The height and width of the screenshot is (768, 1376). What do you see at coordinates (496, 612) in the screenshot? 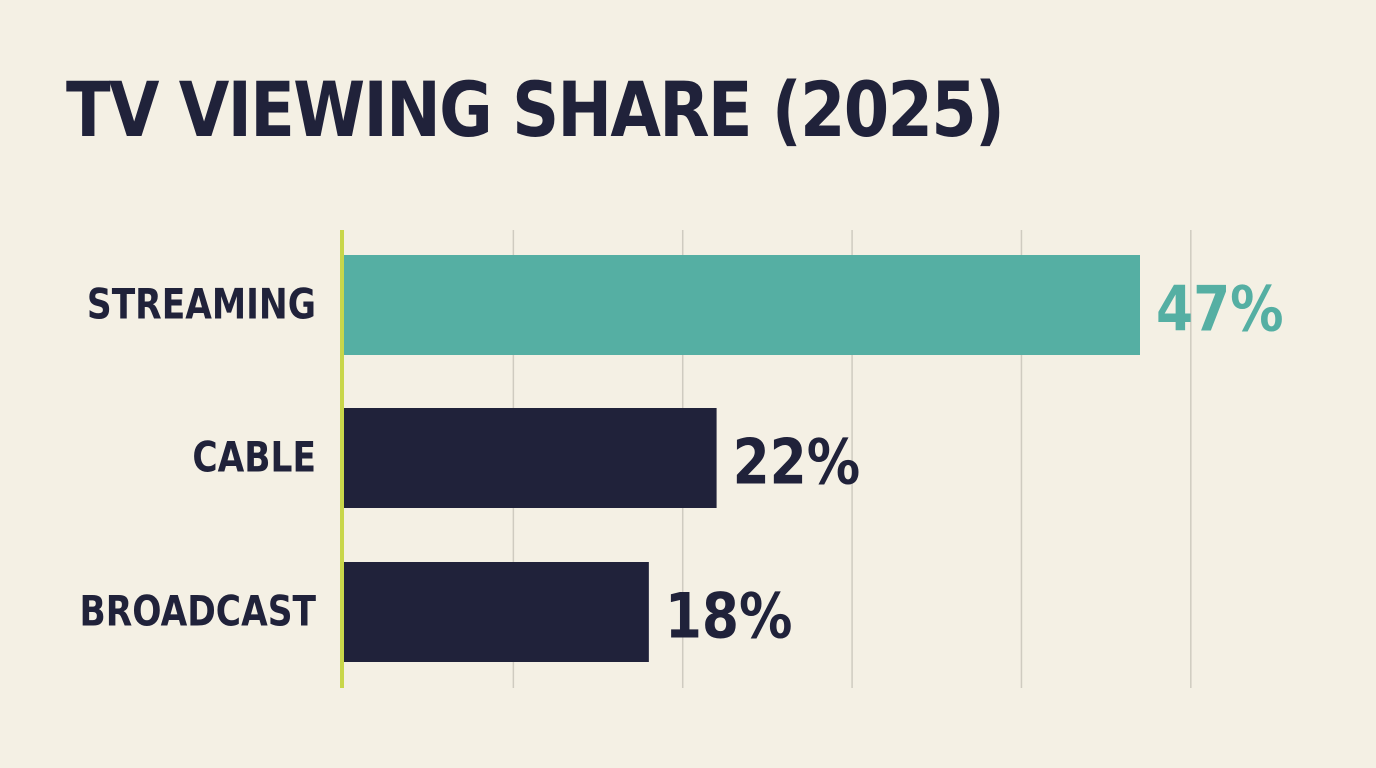
I see `bar-broadcast` at bounding box center [496, 612].